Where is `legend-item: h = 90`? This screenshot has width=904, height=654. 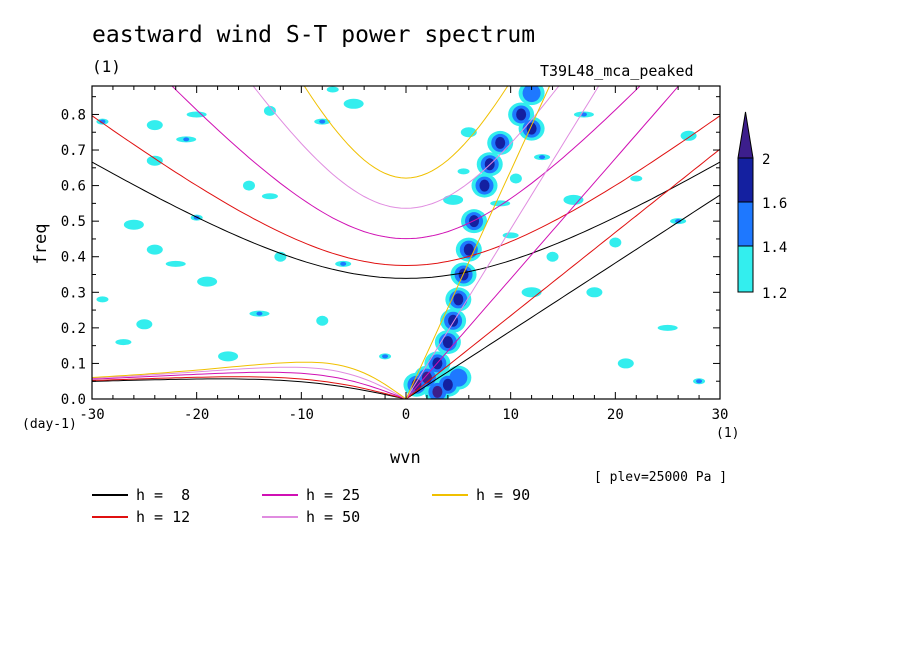 legend-item: h = 90 is located at coordinates (481, 495).